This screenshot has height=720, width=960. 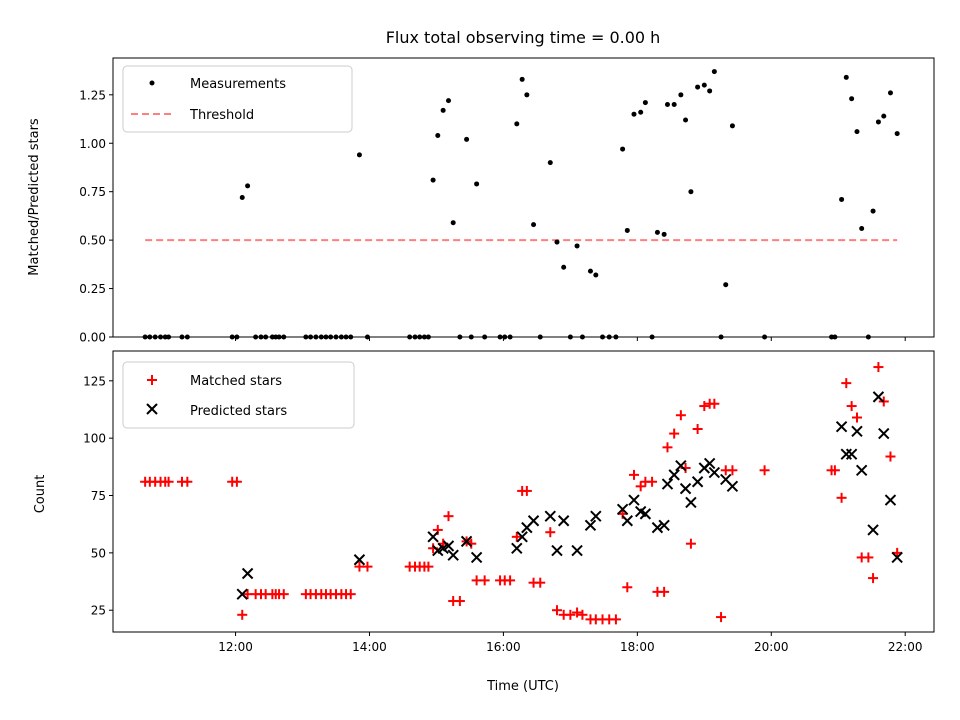 What do you see at coordinates (238, 395) in the screenshot?
I see `legend-bottom: Matched stars Predicted stars` at bounding box center [238, 395].